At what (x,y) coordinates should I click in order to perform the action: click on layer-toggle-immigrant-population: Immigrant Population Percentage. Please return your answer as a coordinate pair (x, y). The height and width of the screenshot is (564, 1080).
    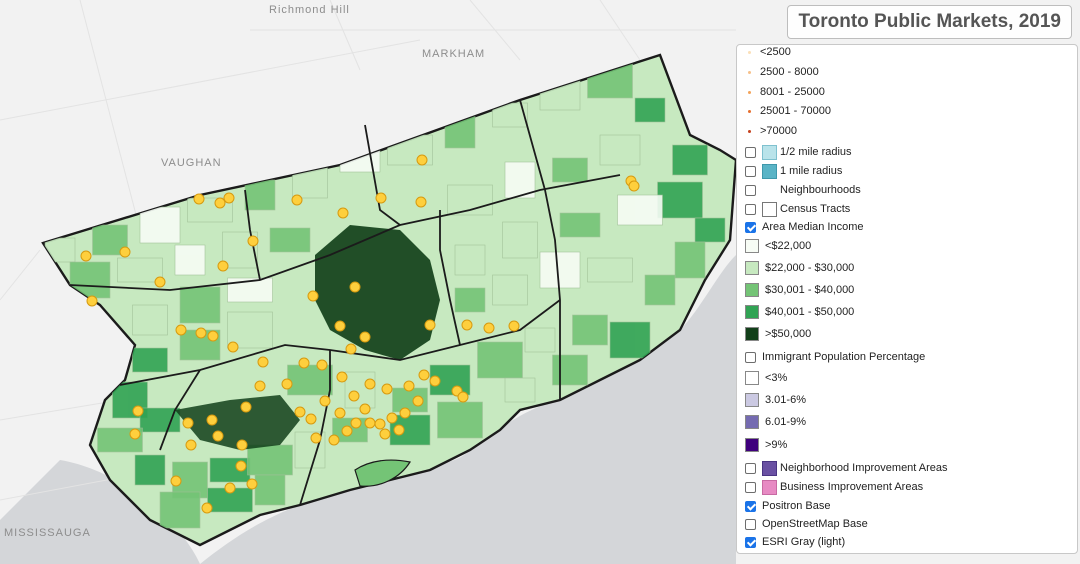
    Looking at the image, I should click on (835, 357).